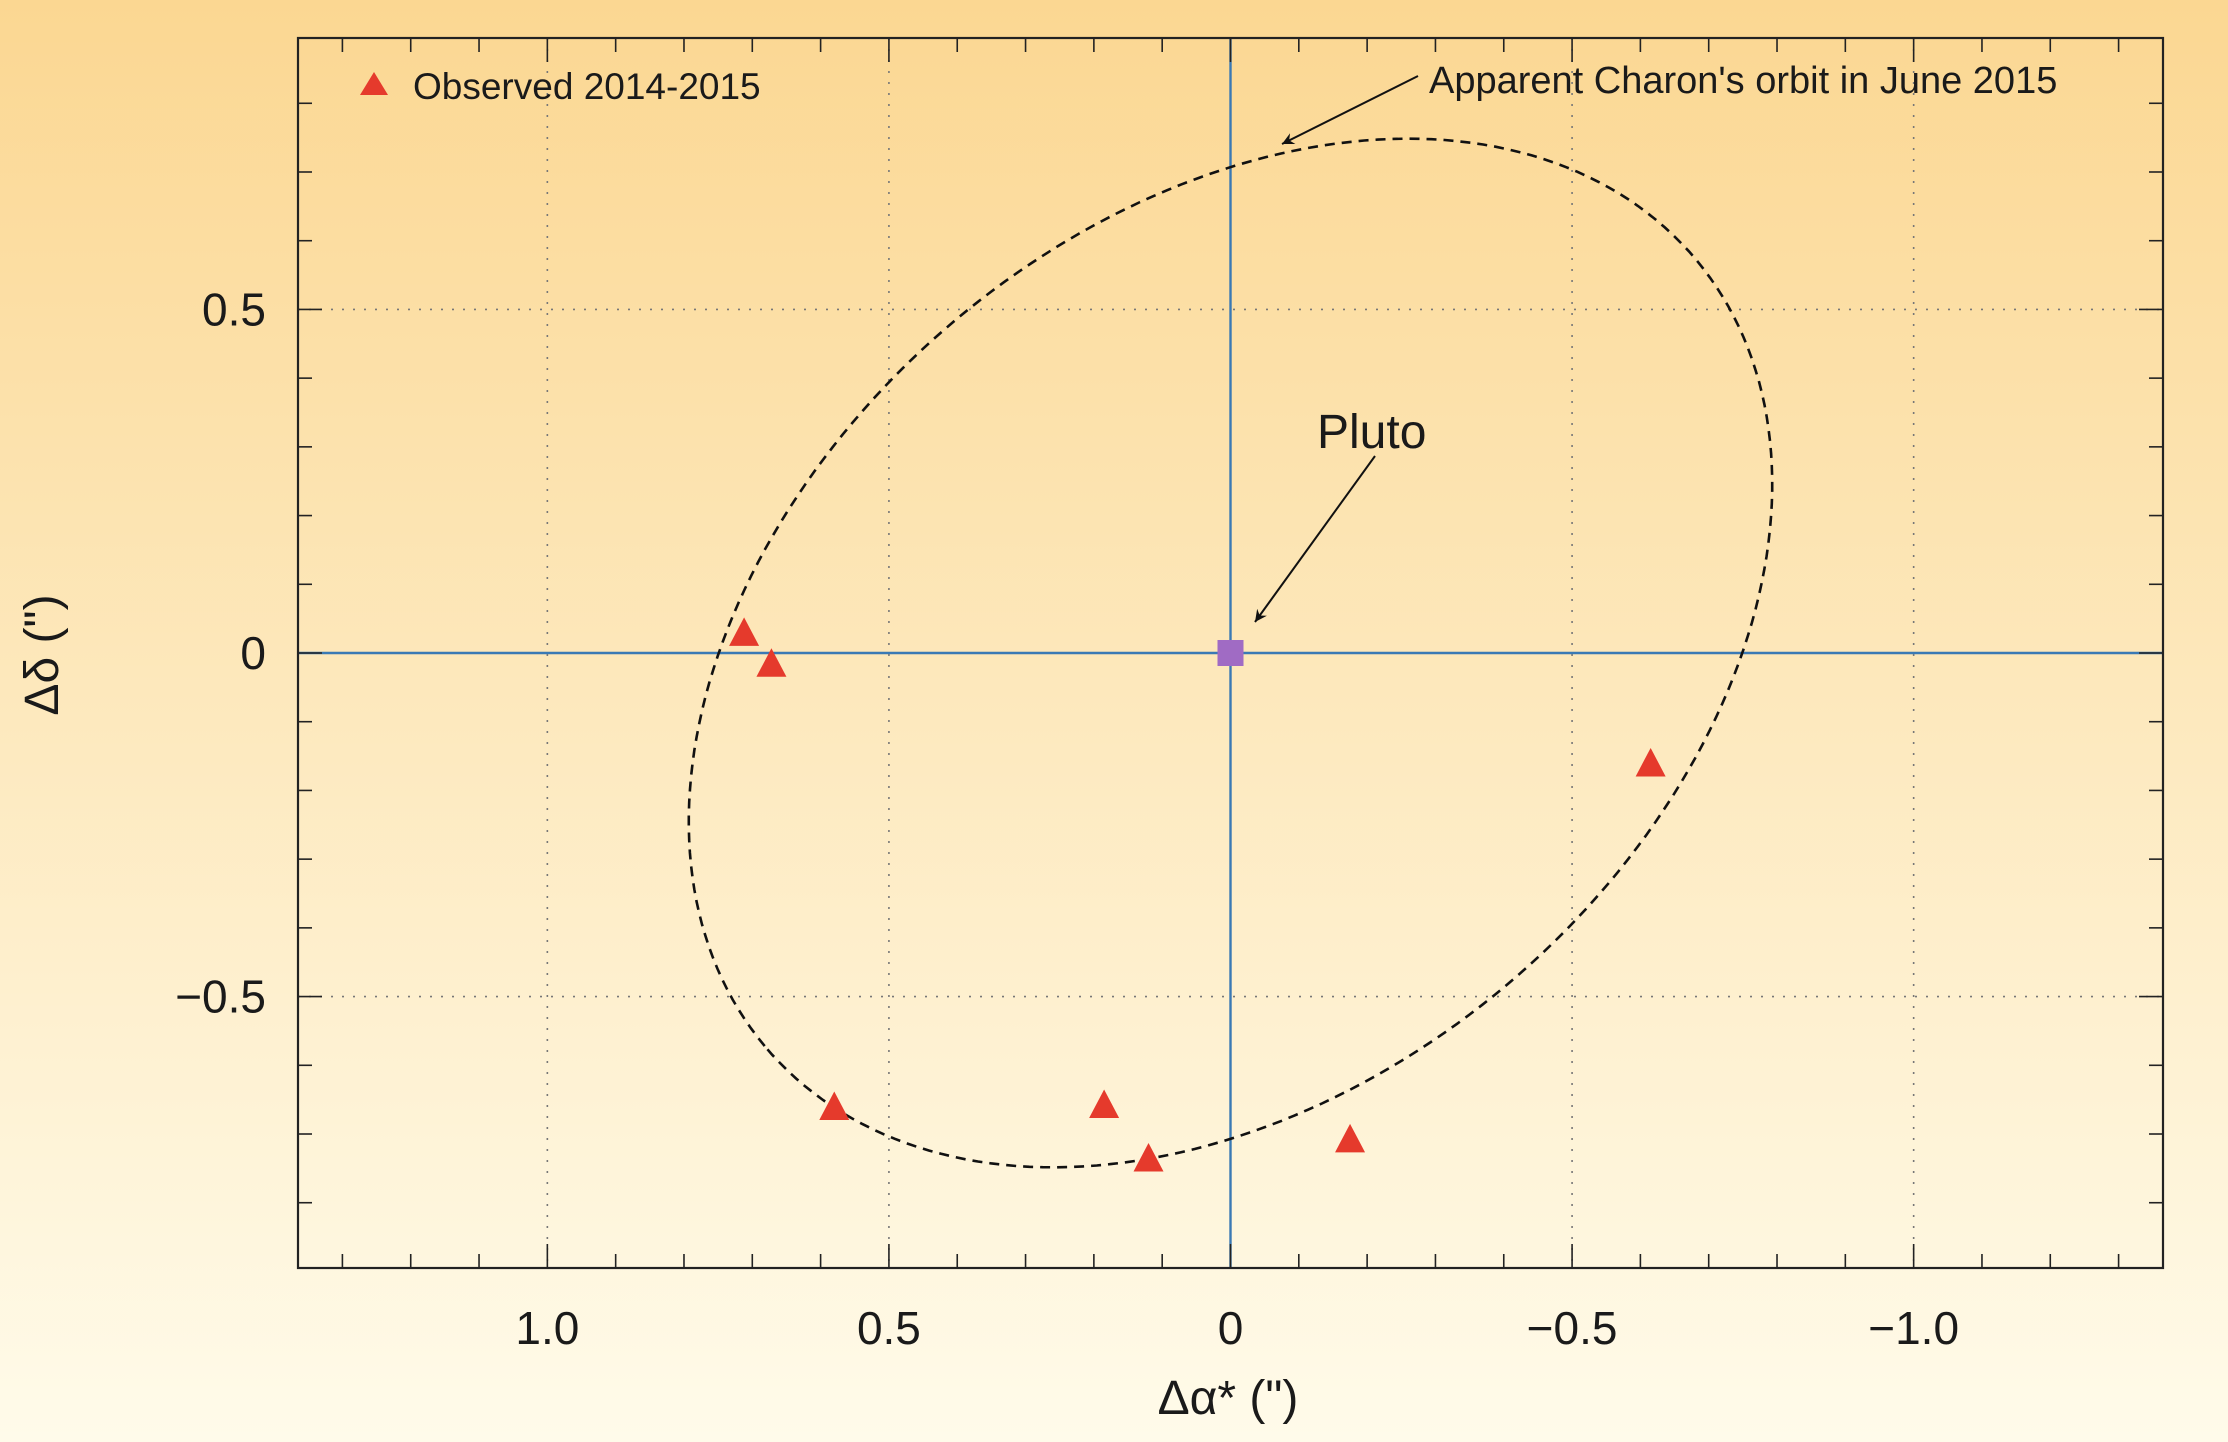  What do you see at coordinates (547, 1328) in the screenshot?
I see `x-tick-label: 1.0` at bounding box center [547, 1328].